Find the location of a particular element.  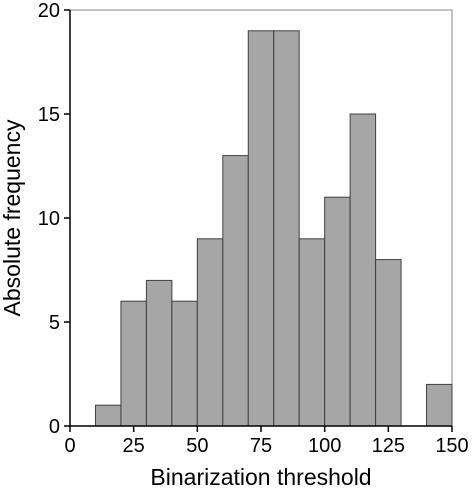

x-tick-label-25: 25 is located at coordinates (134, 446).